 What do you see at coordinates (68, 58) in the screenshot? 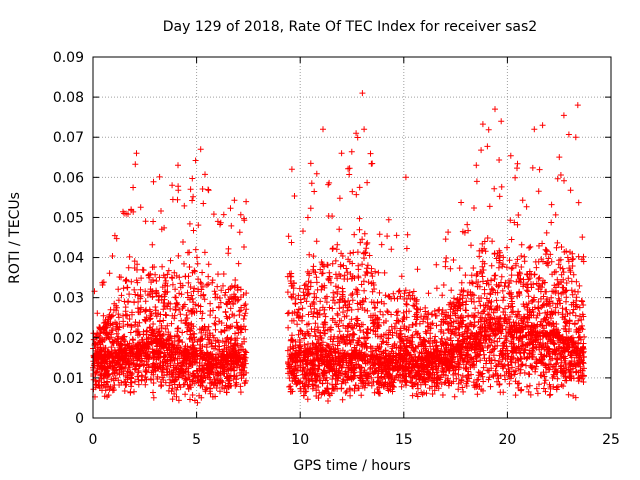
I see `y-tick-label: 0.09` at bounding box center [68, 58].